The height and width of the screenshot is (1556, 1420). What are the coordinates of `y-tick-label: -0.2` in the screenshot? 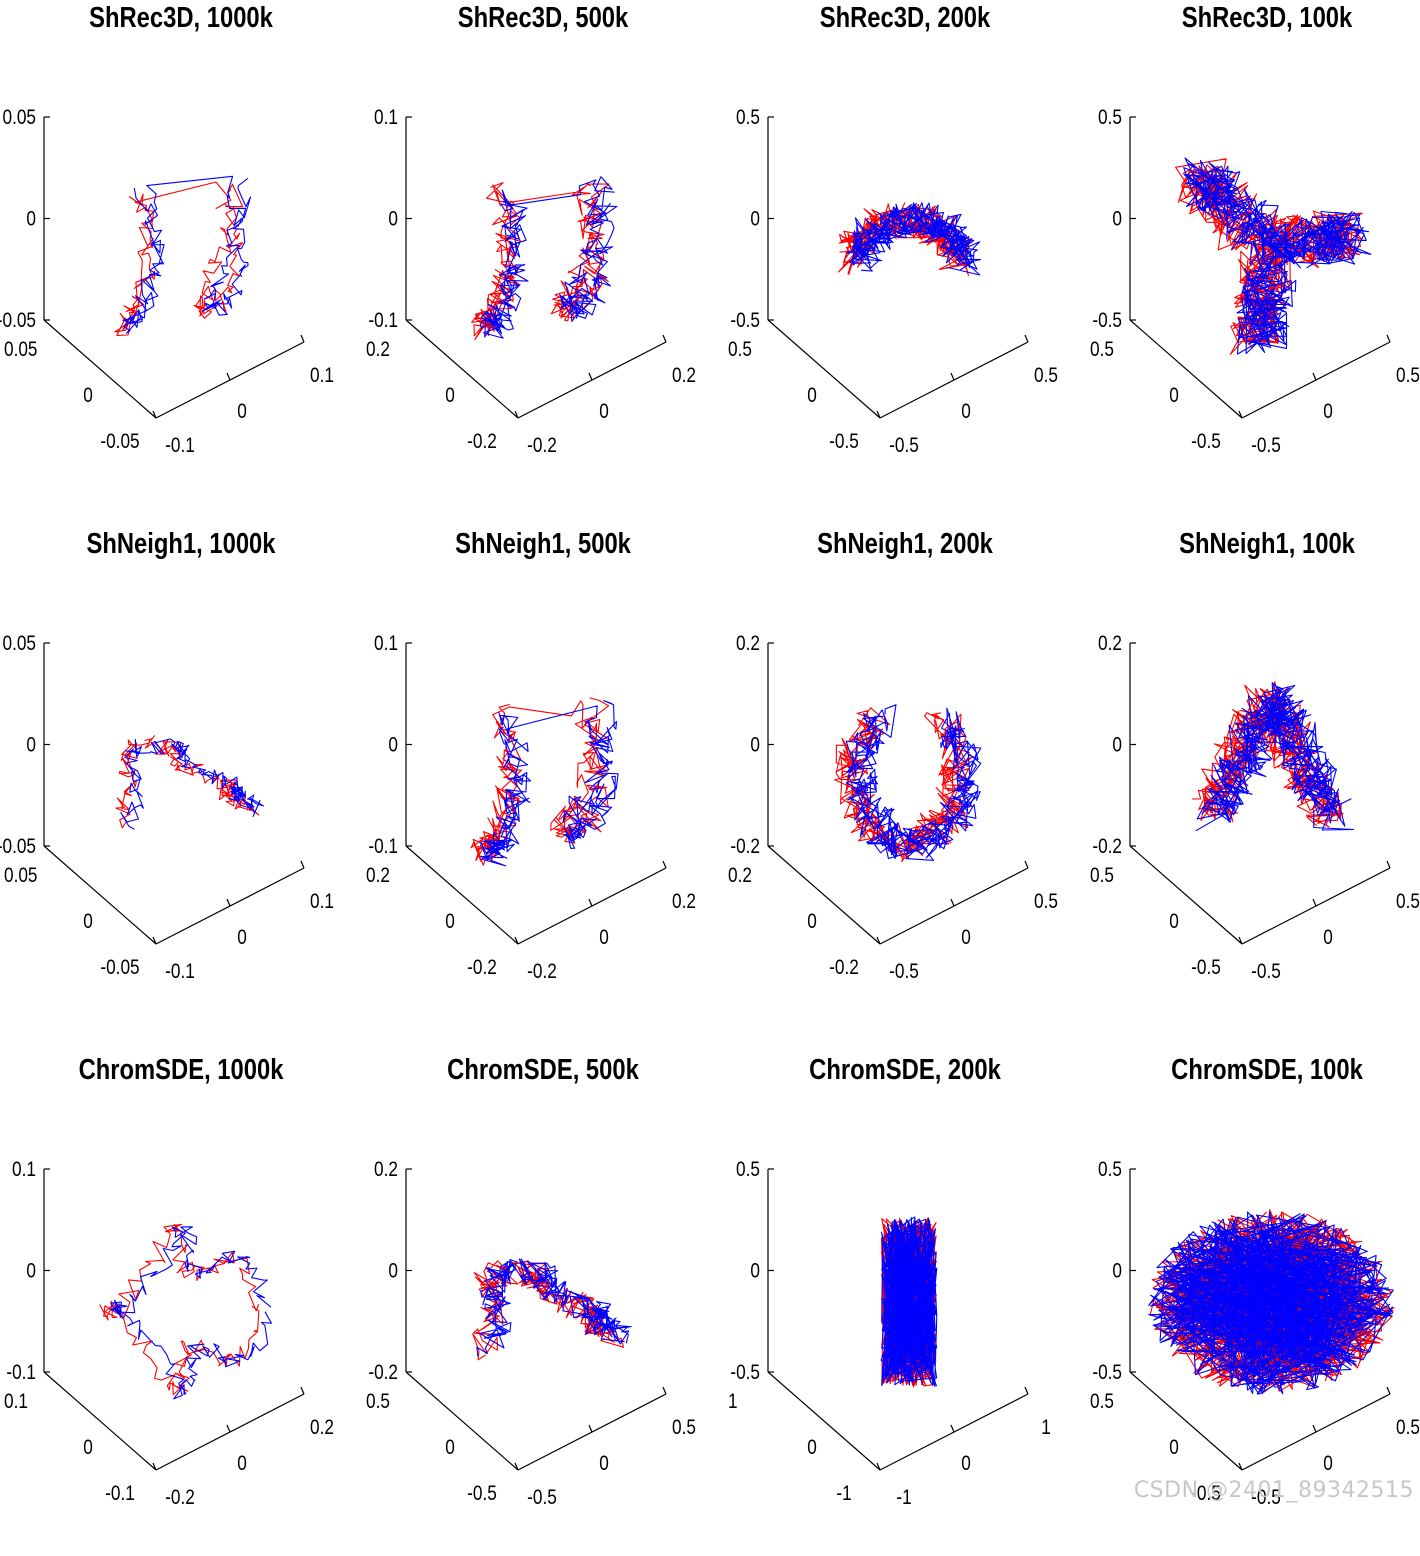 It's located at (844, 968).